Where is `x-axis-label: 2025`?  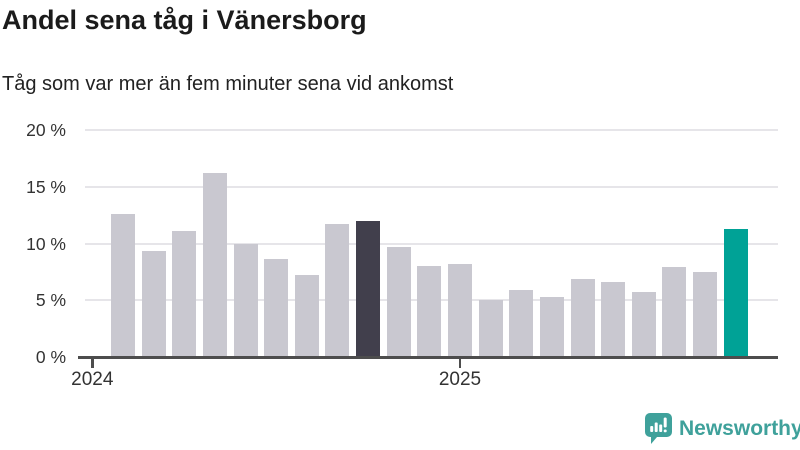 x-axis-label: 2025 is located at coordinates (460, 379).